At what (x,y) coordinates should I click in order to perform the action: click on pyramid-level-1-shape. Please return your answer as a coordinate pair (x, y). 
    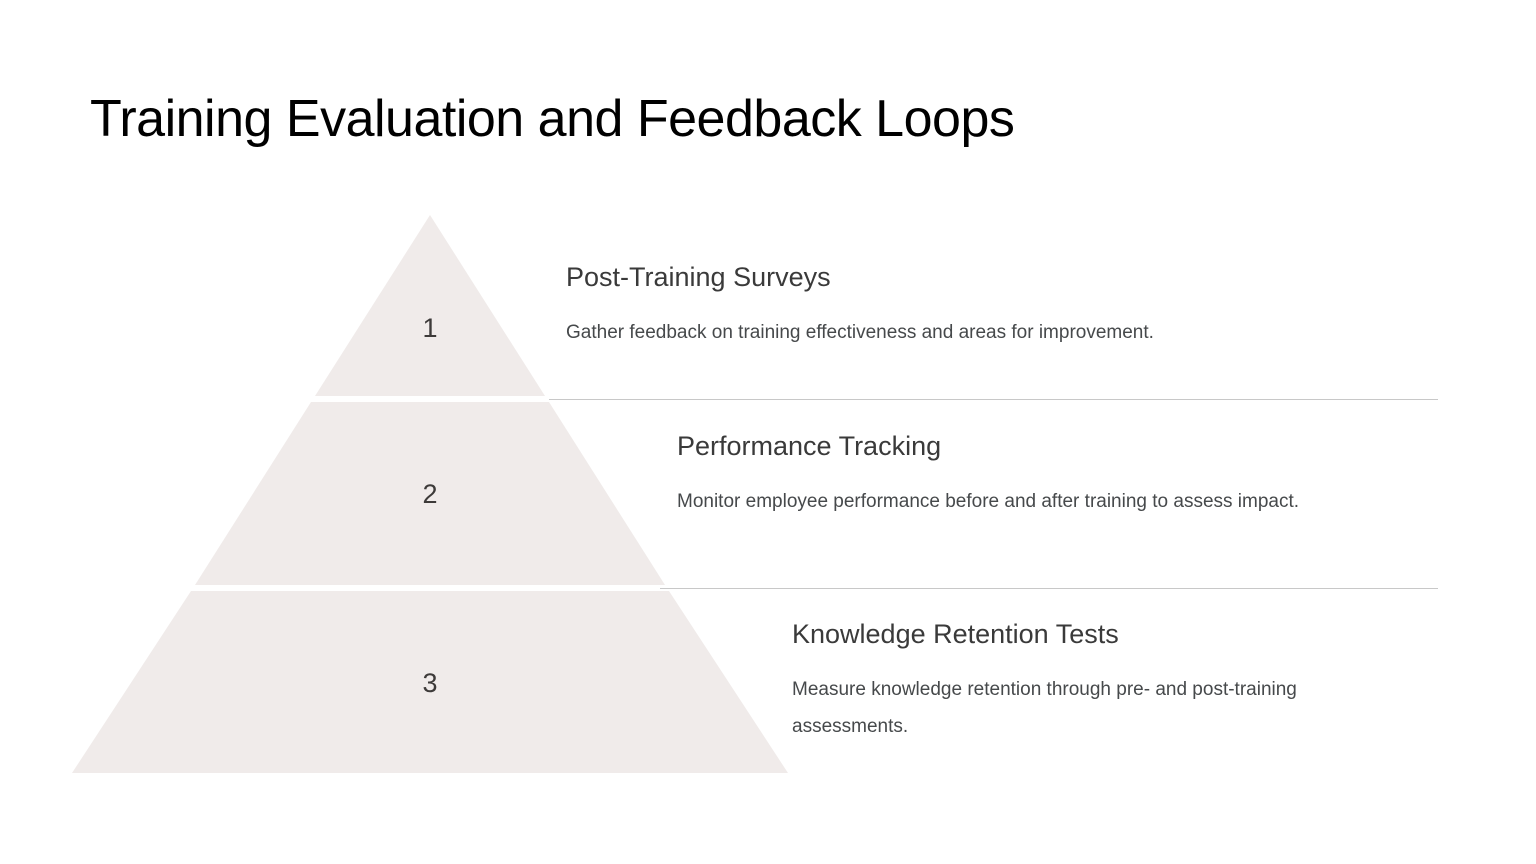
    Looking at the image, I should click on (430, 305).